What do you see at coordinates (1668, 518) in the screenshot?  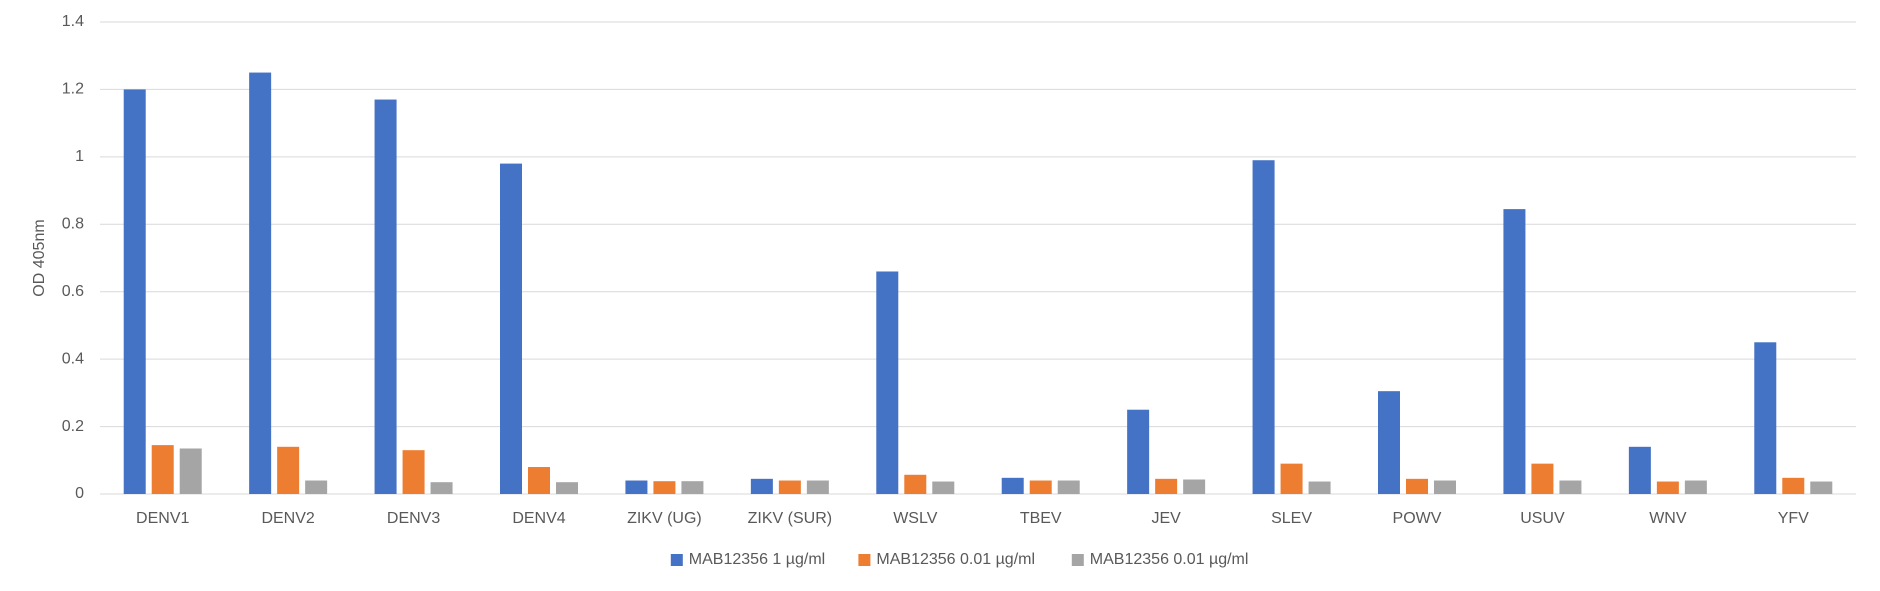 I see `x-tick-label: WNV` at bounding box center [1668, 518].